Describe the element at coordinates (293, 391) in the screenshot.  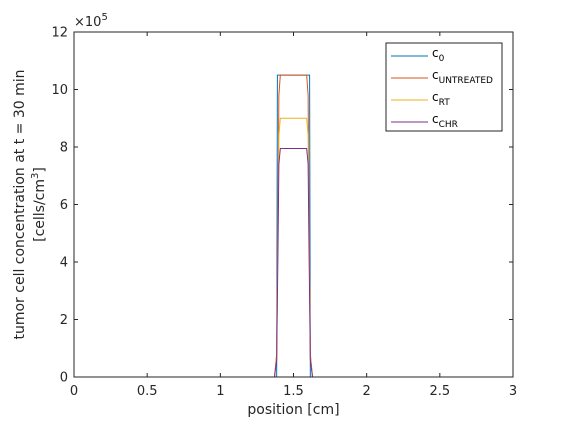
I see `x-tick-label: 1.5` at that location.